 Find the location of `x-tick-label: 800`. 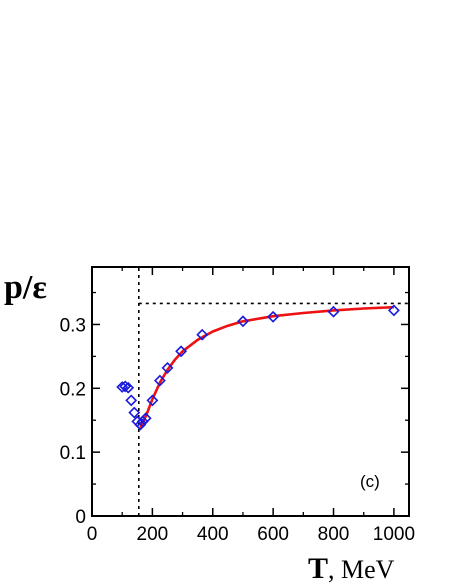

x-tick-label: 800 is located at coordinates (334, 534).